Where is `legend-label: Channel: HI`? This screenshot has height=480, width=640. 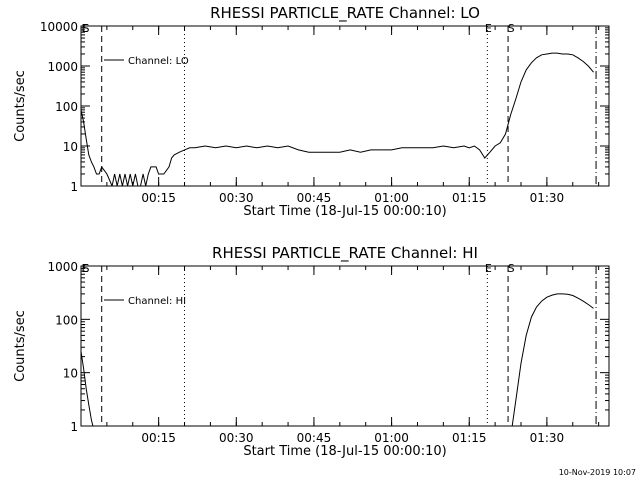 legend-label: Channel: HI is located at coordinates (157, 301).